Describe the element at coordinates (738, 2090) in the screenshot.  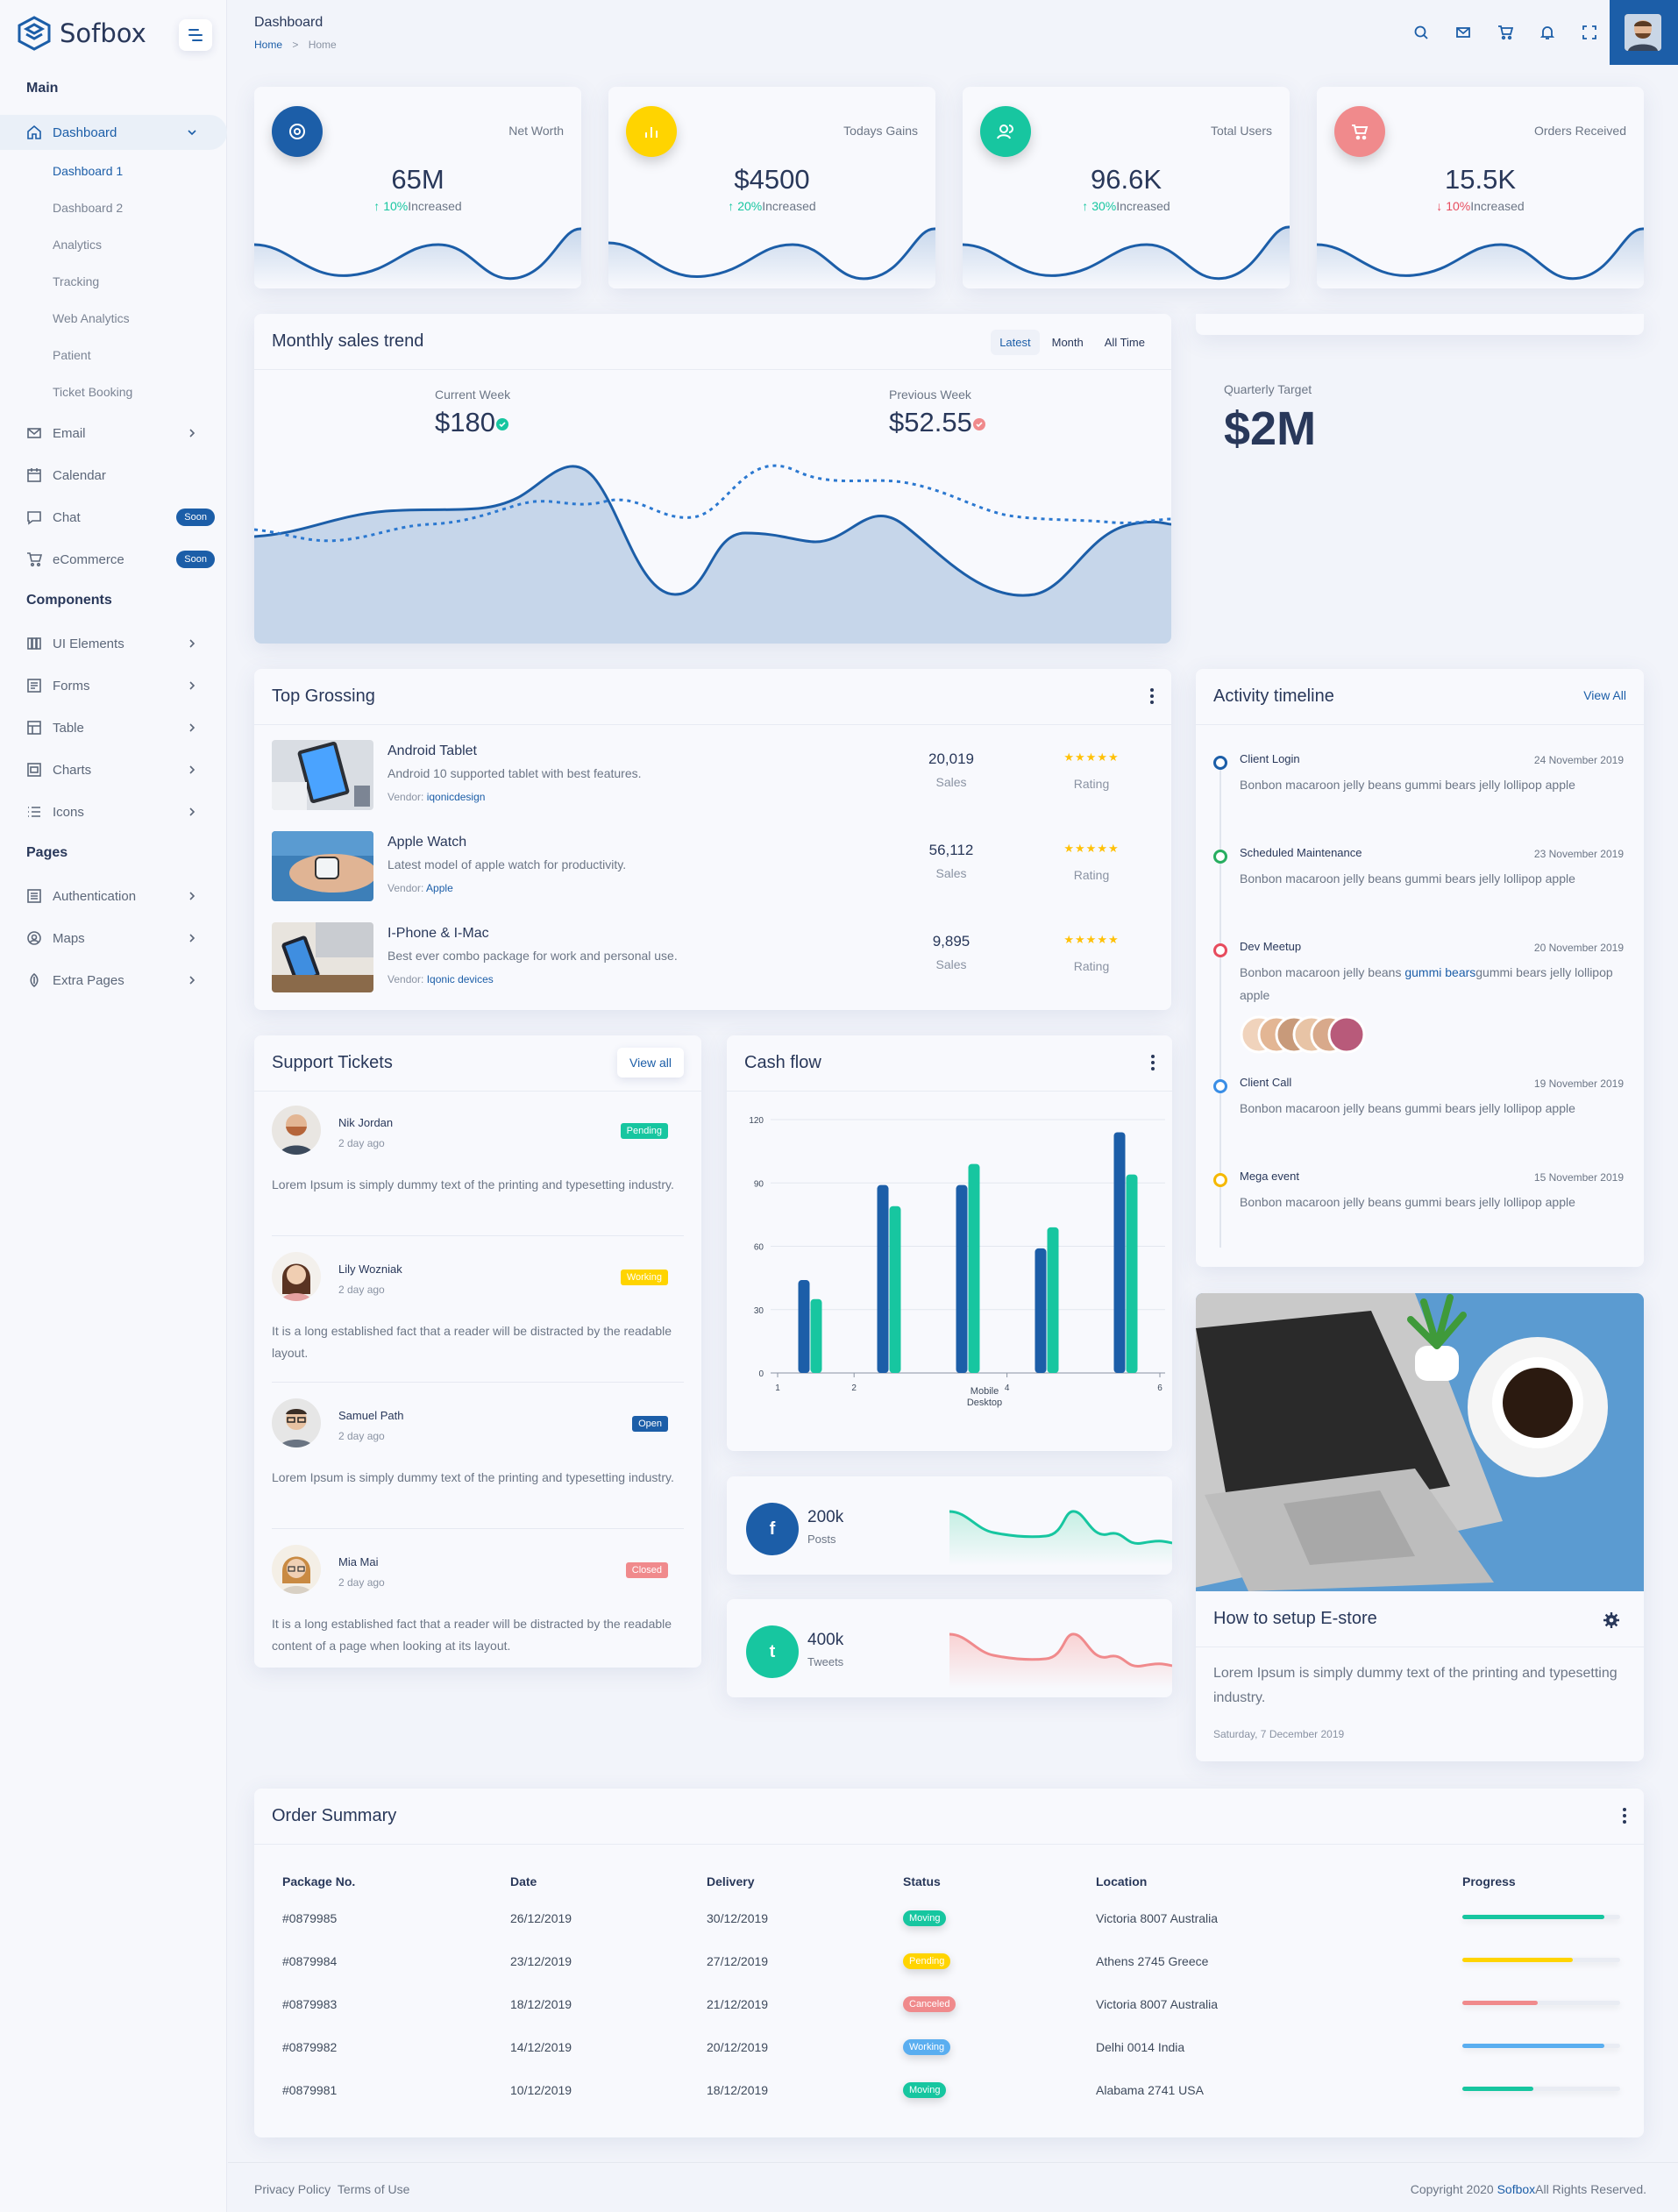
I see `delivery-date: 18/12/2019` at that location.